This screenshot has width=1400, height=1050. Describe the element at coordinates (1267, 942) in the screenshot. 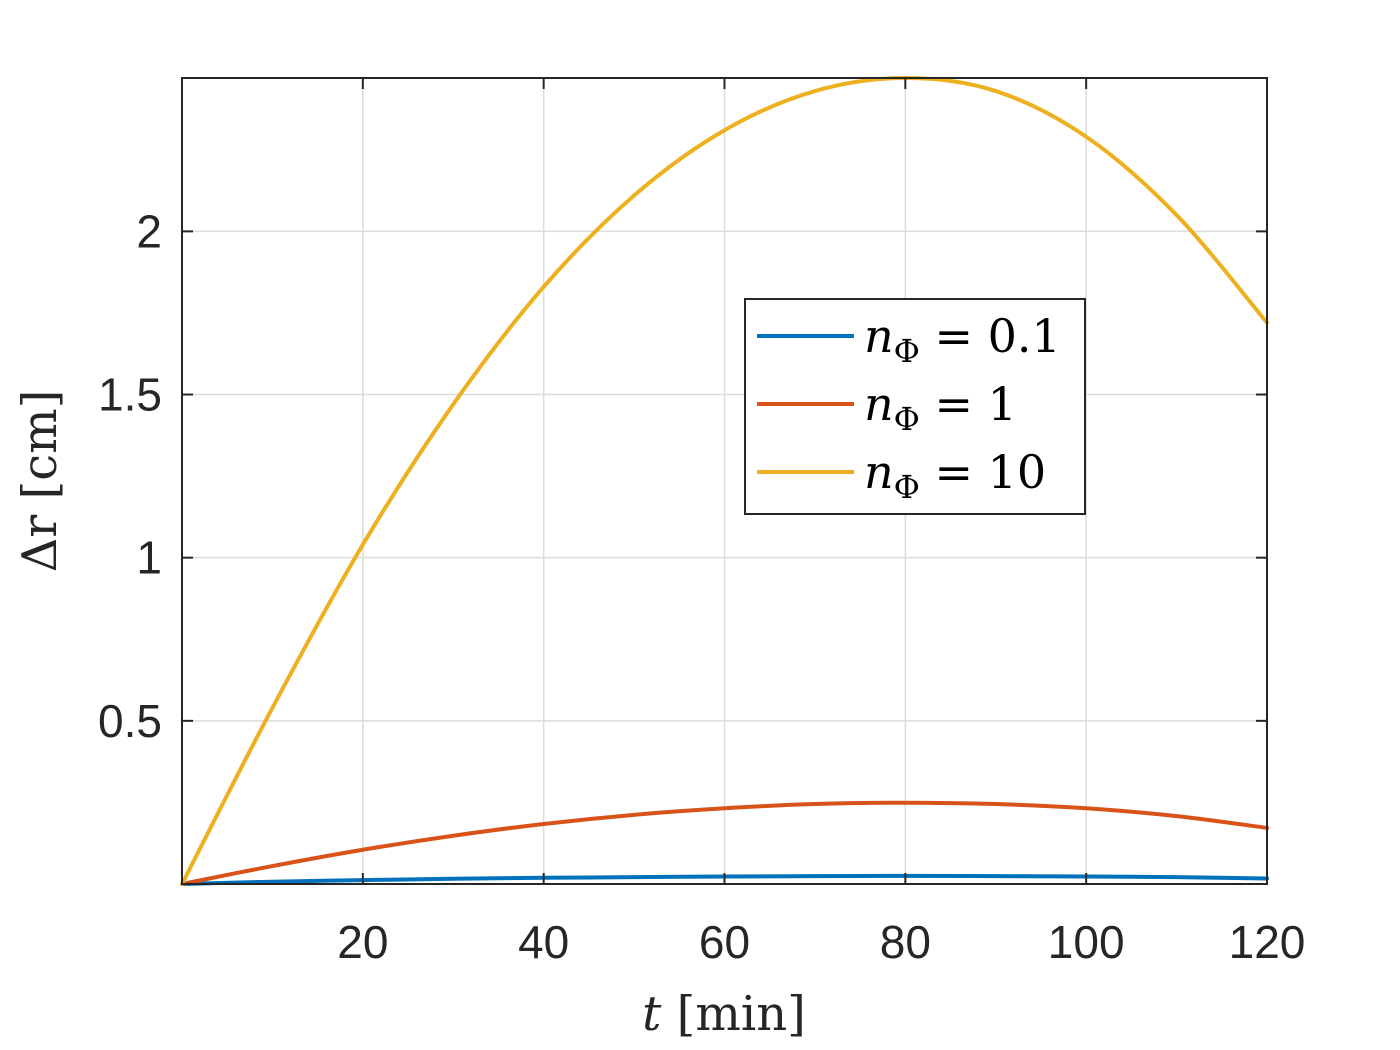

I see `x-tick-label: 120` at that location.